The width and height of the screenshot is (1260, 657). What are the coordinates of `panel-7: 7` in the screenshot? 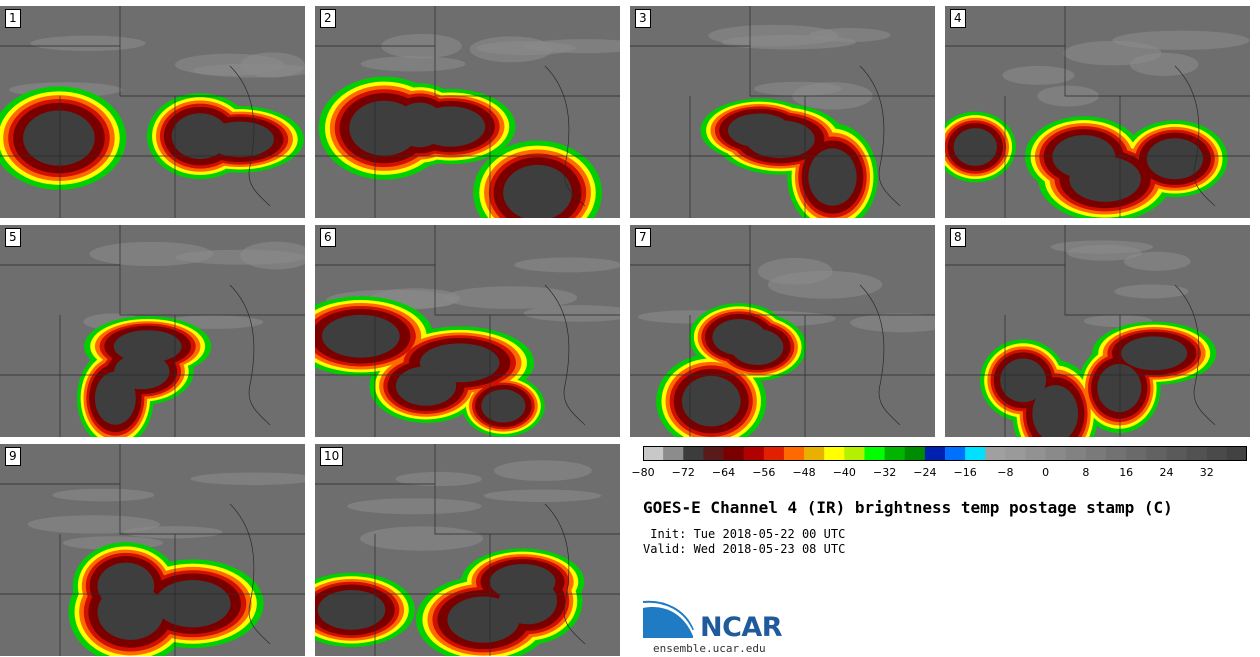 It's located at (782, 331).